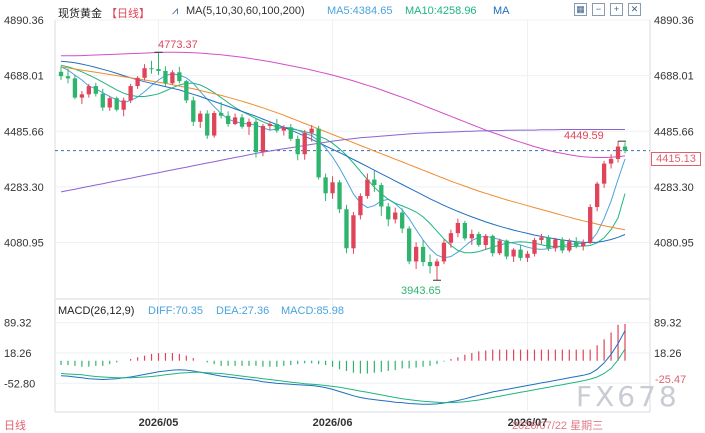 The height and width of the screenshot is (433, 705). I want to click on symbol-title: 现货黄金, so click(80, 14).